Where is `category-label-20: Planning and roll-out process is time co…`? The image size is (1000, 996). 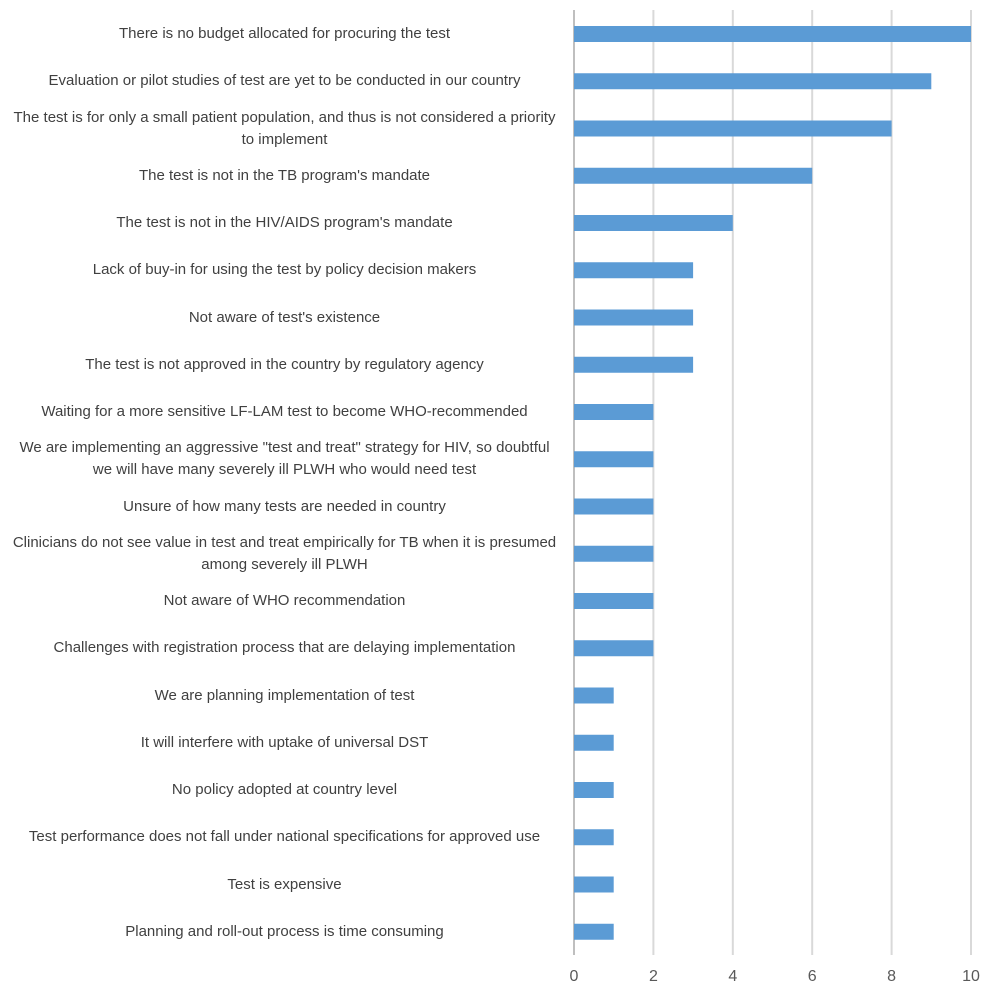
category-label-20: Planning and roll-out process is time co… is located at coordinates (284, 931).